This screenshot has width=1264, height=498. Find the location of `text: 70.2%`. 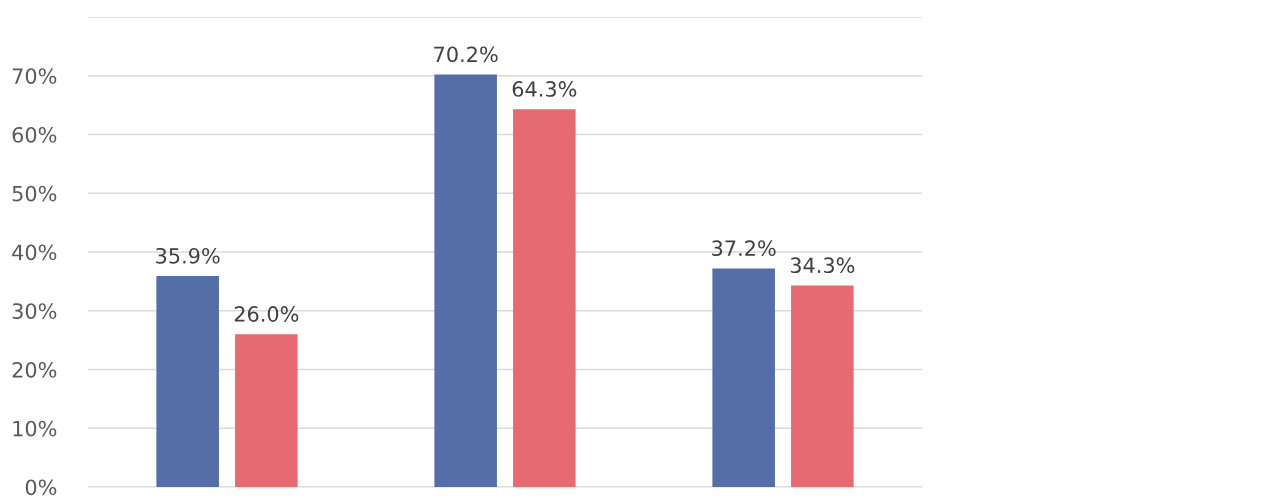

text: 70.2% is located at coordinates (466, 54).